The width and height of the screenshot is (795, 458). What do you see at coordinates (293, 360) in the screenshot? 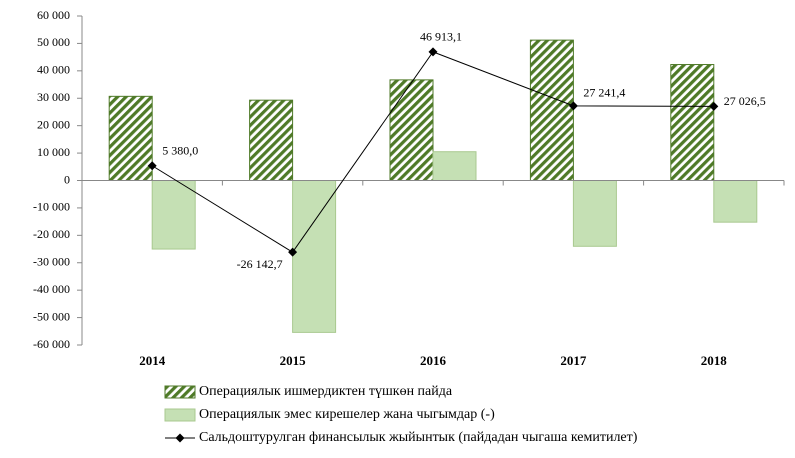
I see `x-tick-label: 2015` at bounding box center [293, 360].